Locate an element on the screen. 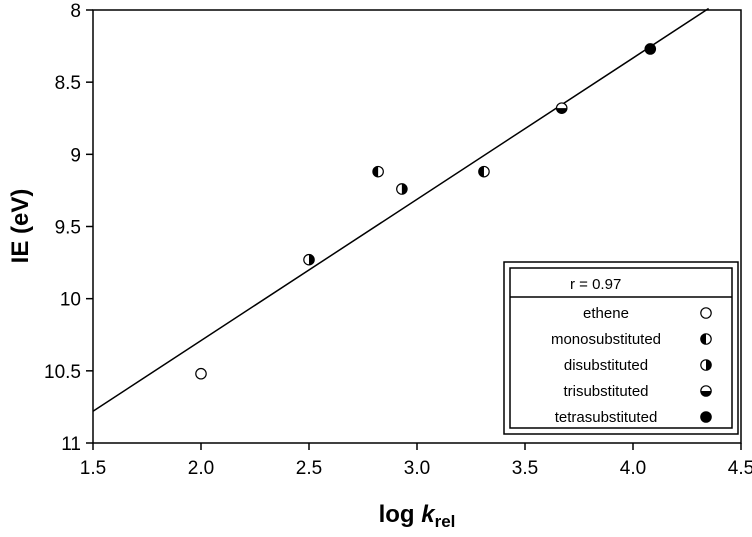  x-tick-label: 4.5 is located at coordinates (740, 468).